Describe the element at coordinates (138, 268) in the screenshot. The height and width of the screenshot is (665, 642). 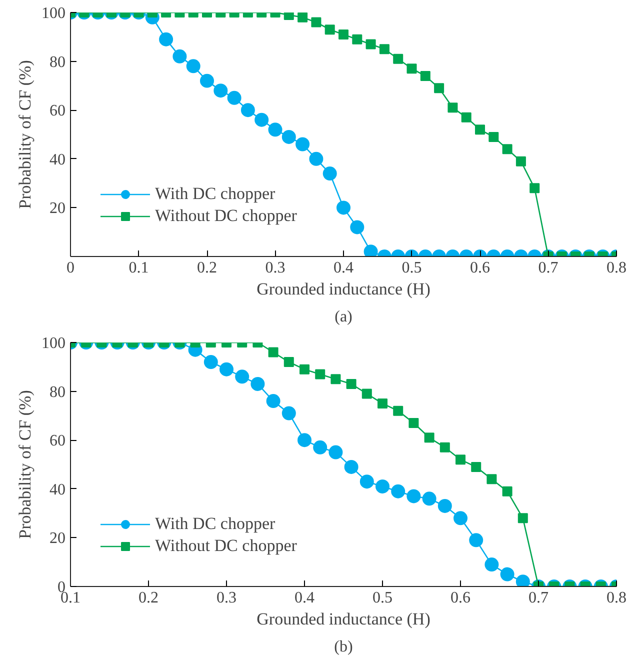
I see `x-tick-label: 0.1` at that location.